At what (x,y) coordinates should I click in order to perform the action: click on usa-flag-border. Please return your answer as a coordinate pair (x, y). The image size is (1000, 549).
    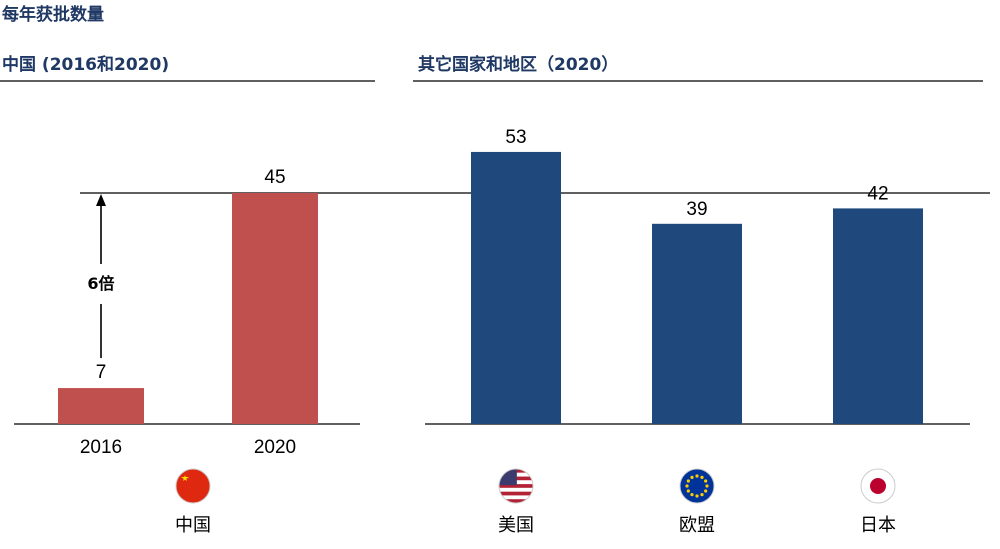
    Looking at the image, I should click on (516, 486).